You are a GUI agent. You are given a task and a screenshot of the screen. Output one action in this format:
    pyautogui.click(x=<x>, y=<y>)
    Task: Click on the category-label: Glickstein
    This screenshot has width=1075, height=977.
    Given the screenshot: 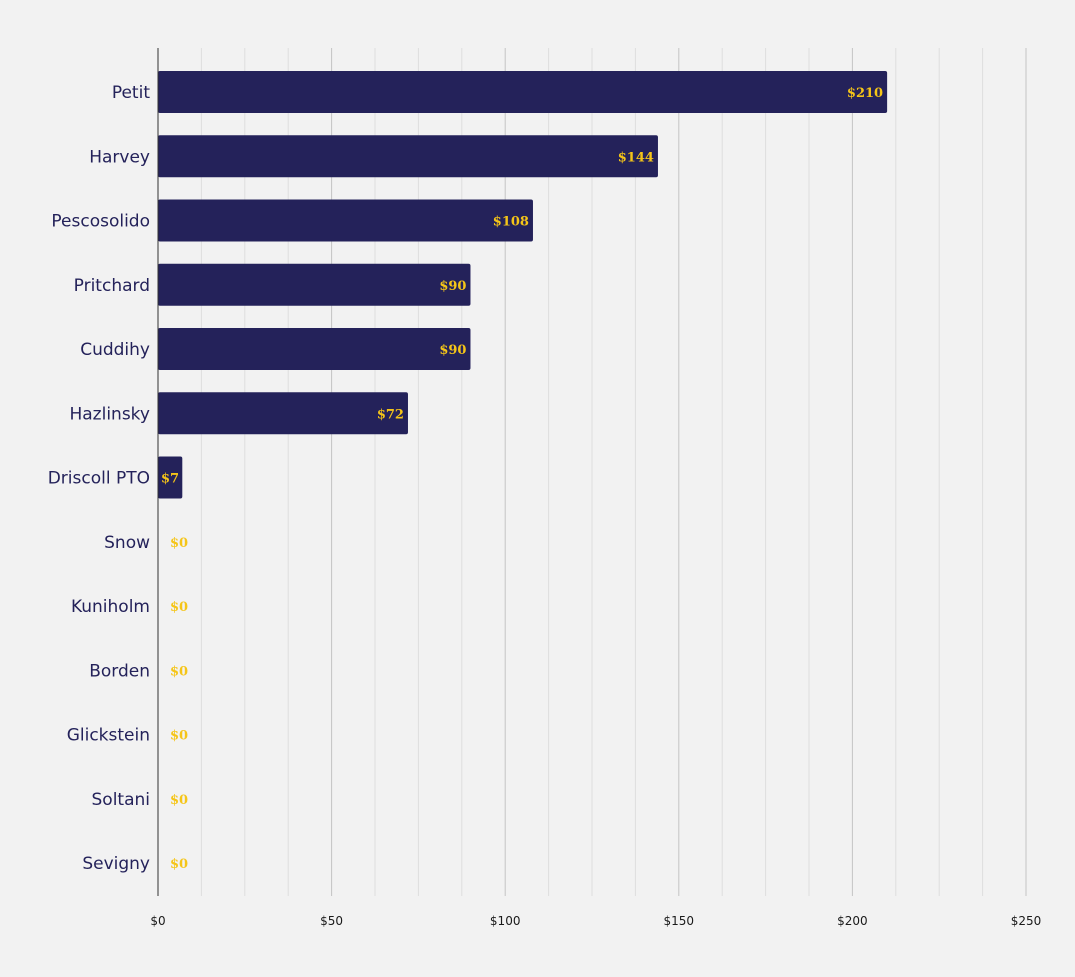 What is the action you would take?
    pyautogui.click(x=108, y=736)
    